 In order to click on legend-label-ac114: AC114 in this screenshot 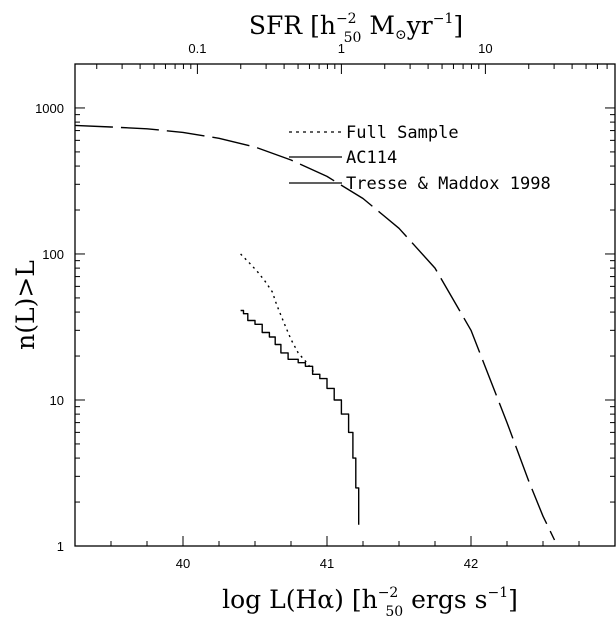, I will do `click(371, 158)`.